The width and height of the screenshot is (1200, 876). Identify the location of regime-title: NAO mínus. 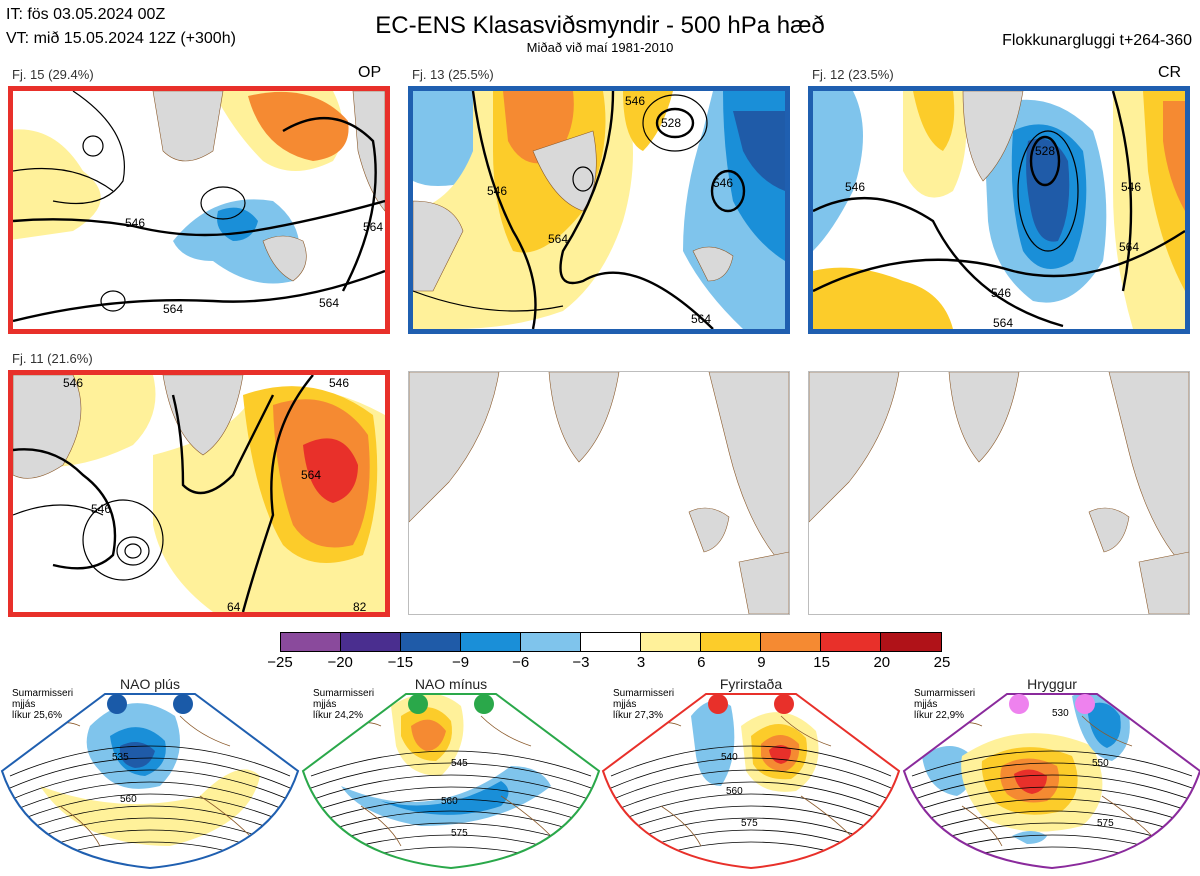
(451, 684).